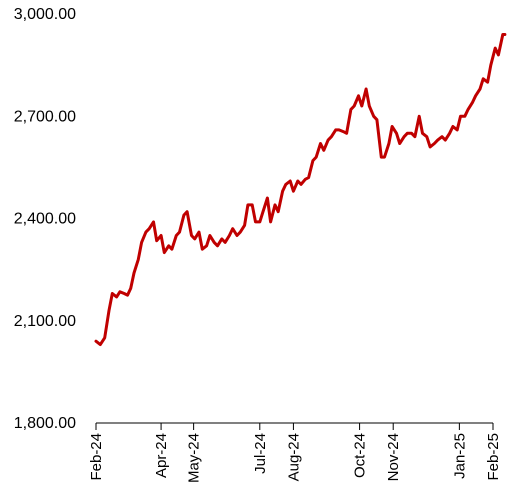 The width and height of the screenshot is (507, 498). What do you see at coordinates (45, 116) in the screenshot?
I see `y-tick-label: 2,700.00` at bounding box center [45, 116].